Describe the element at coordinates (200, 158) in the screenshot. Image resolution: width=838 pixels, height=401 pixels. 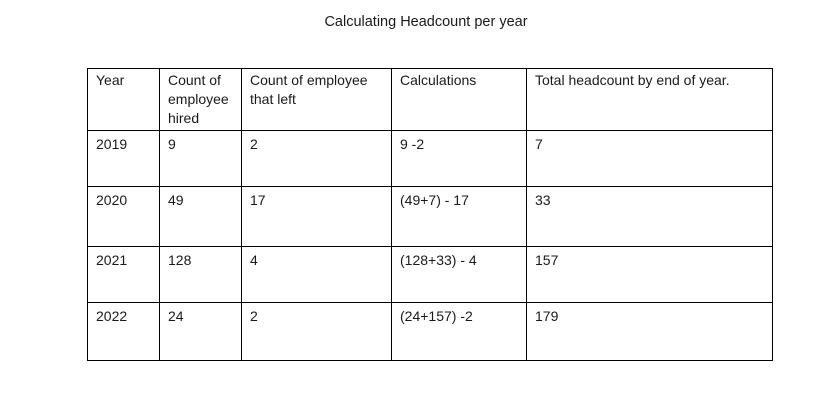
I see `cell-hired: 9` at that location.